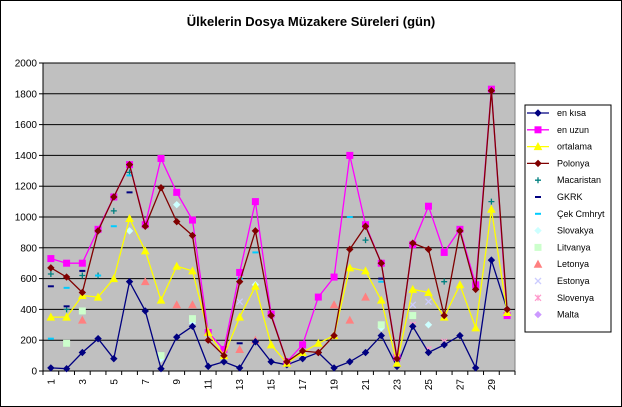 This screenshot has height=407, width=622. I want to click on x-tick-label: 23, so click(398, 385).